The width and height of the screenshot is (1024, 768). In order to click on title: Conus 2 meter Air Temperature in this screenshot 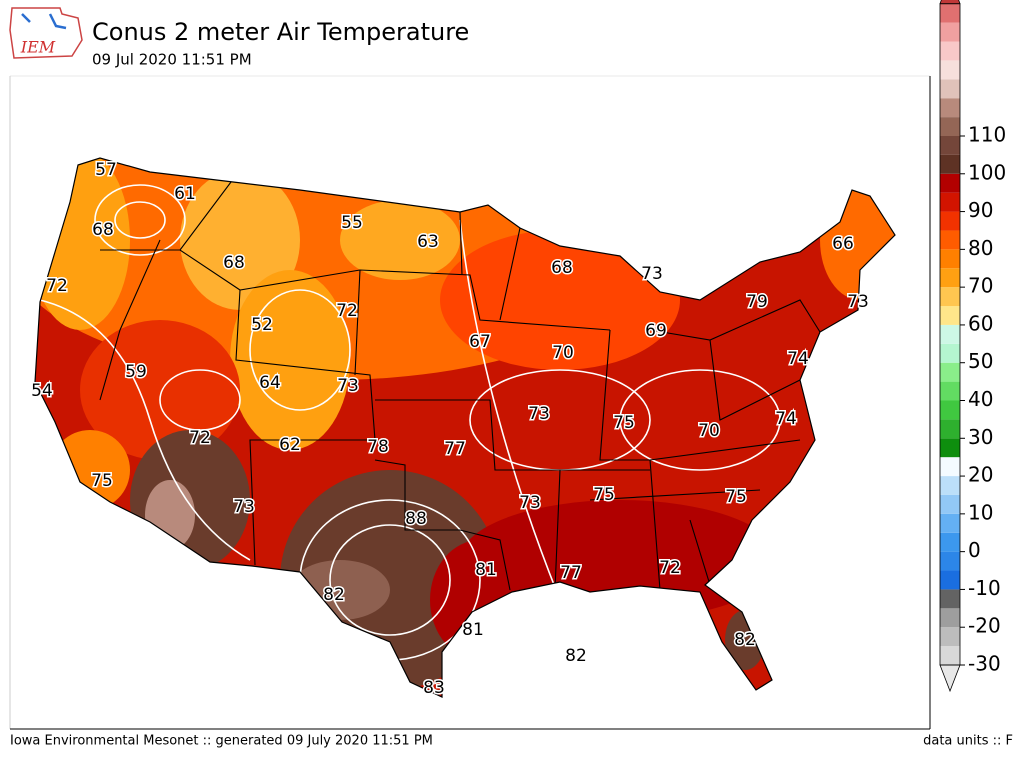, I will do `click(280, 32)`.